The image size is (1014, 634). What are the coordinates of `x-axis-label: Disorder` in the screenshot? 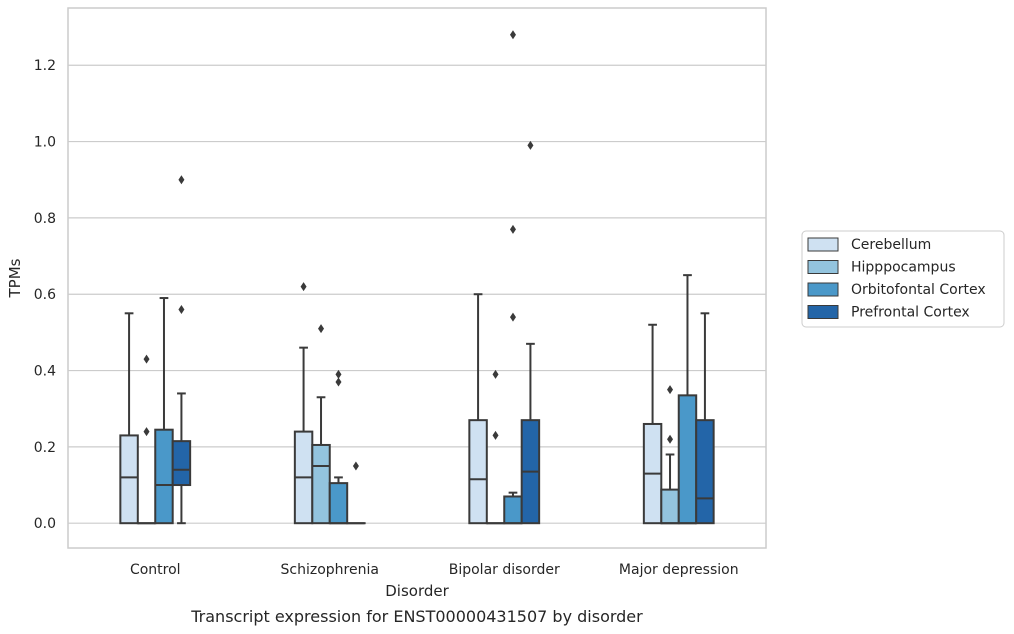 It's located at (417, 591).